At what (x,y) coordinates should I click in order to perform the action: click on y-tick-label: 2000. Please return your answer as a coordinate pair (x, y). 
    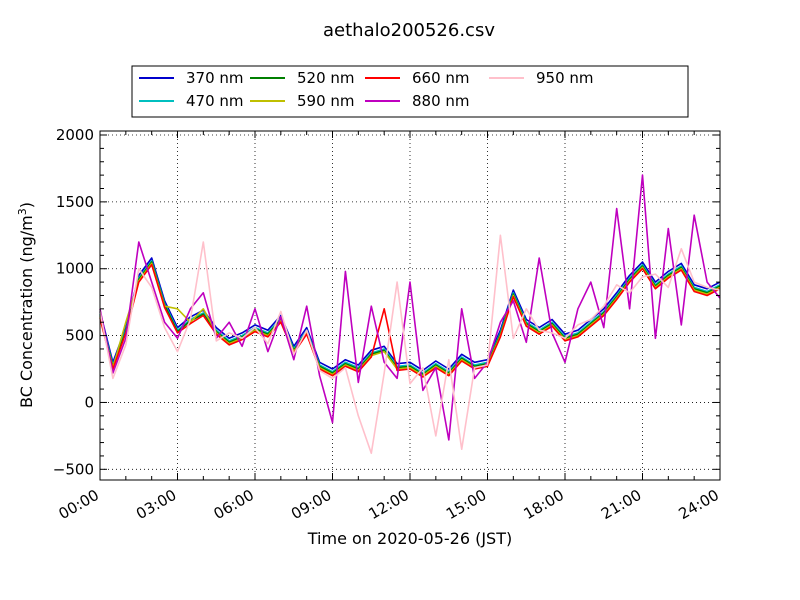
    Looking at the image, I should click on (75, 135).